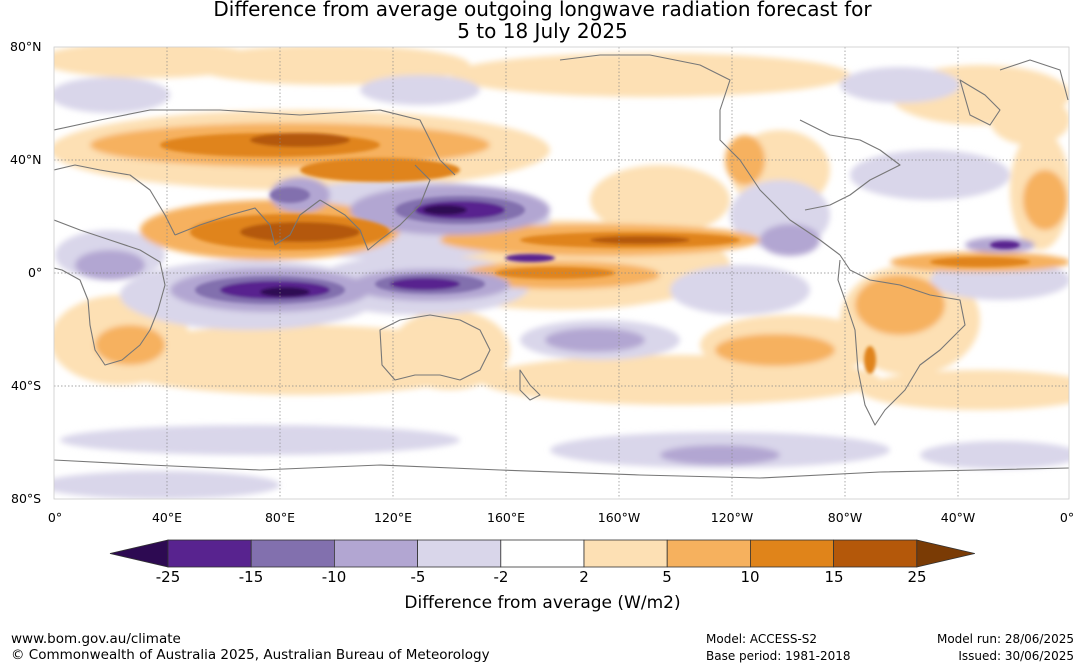  Describe the element at coordinates (732, 517) in the screenshot. I see `lon-label-120w: 120°W` at that location.